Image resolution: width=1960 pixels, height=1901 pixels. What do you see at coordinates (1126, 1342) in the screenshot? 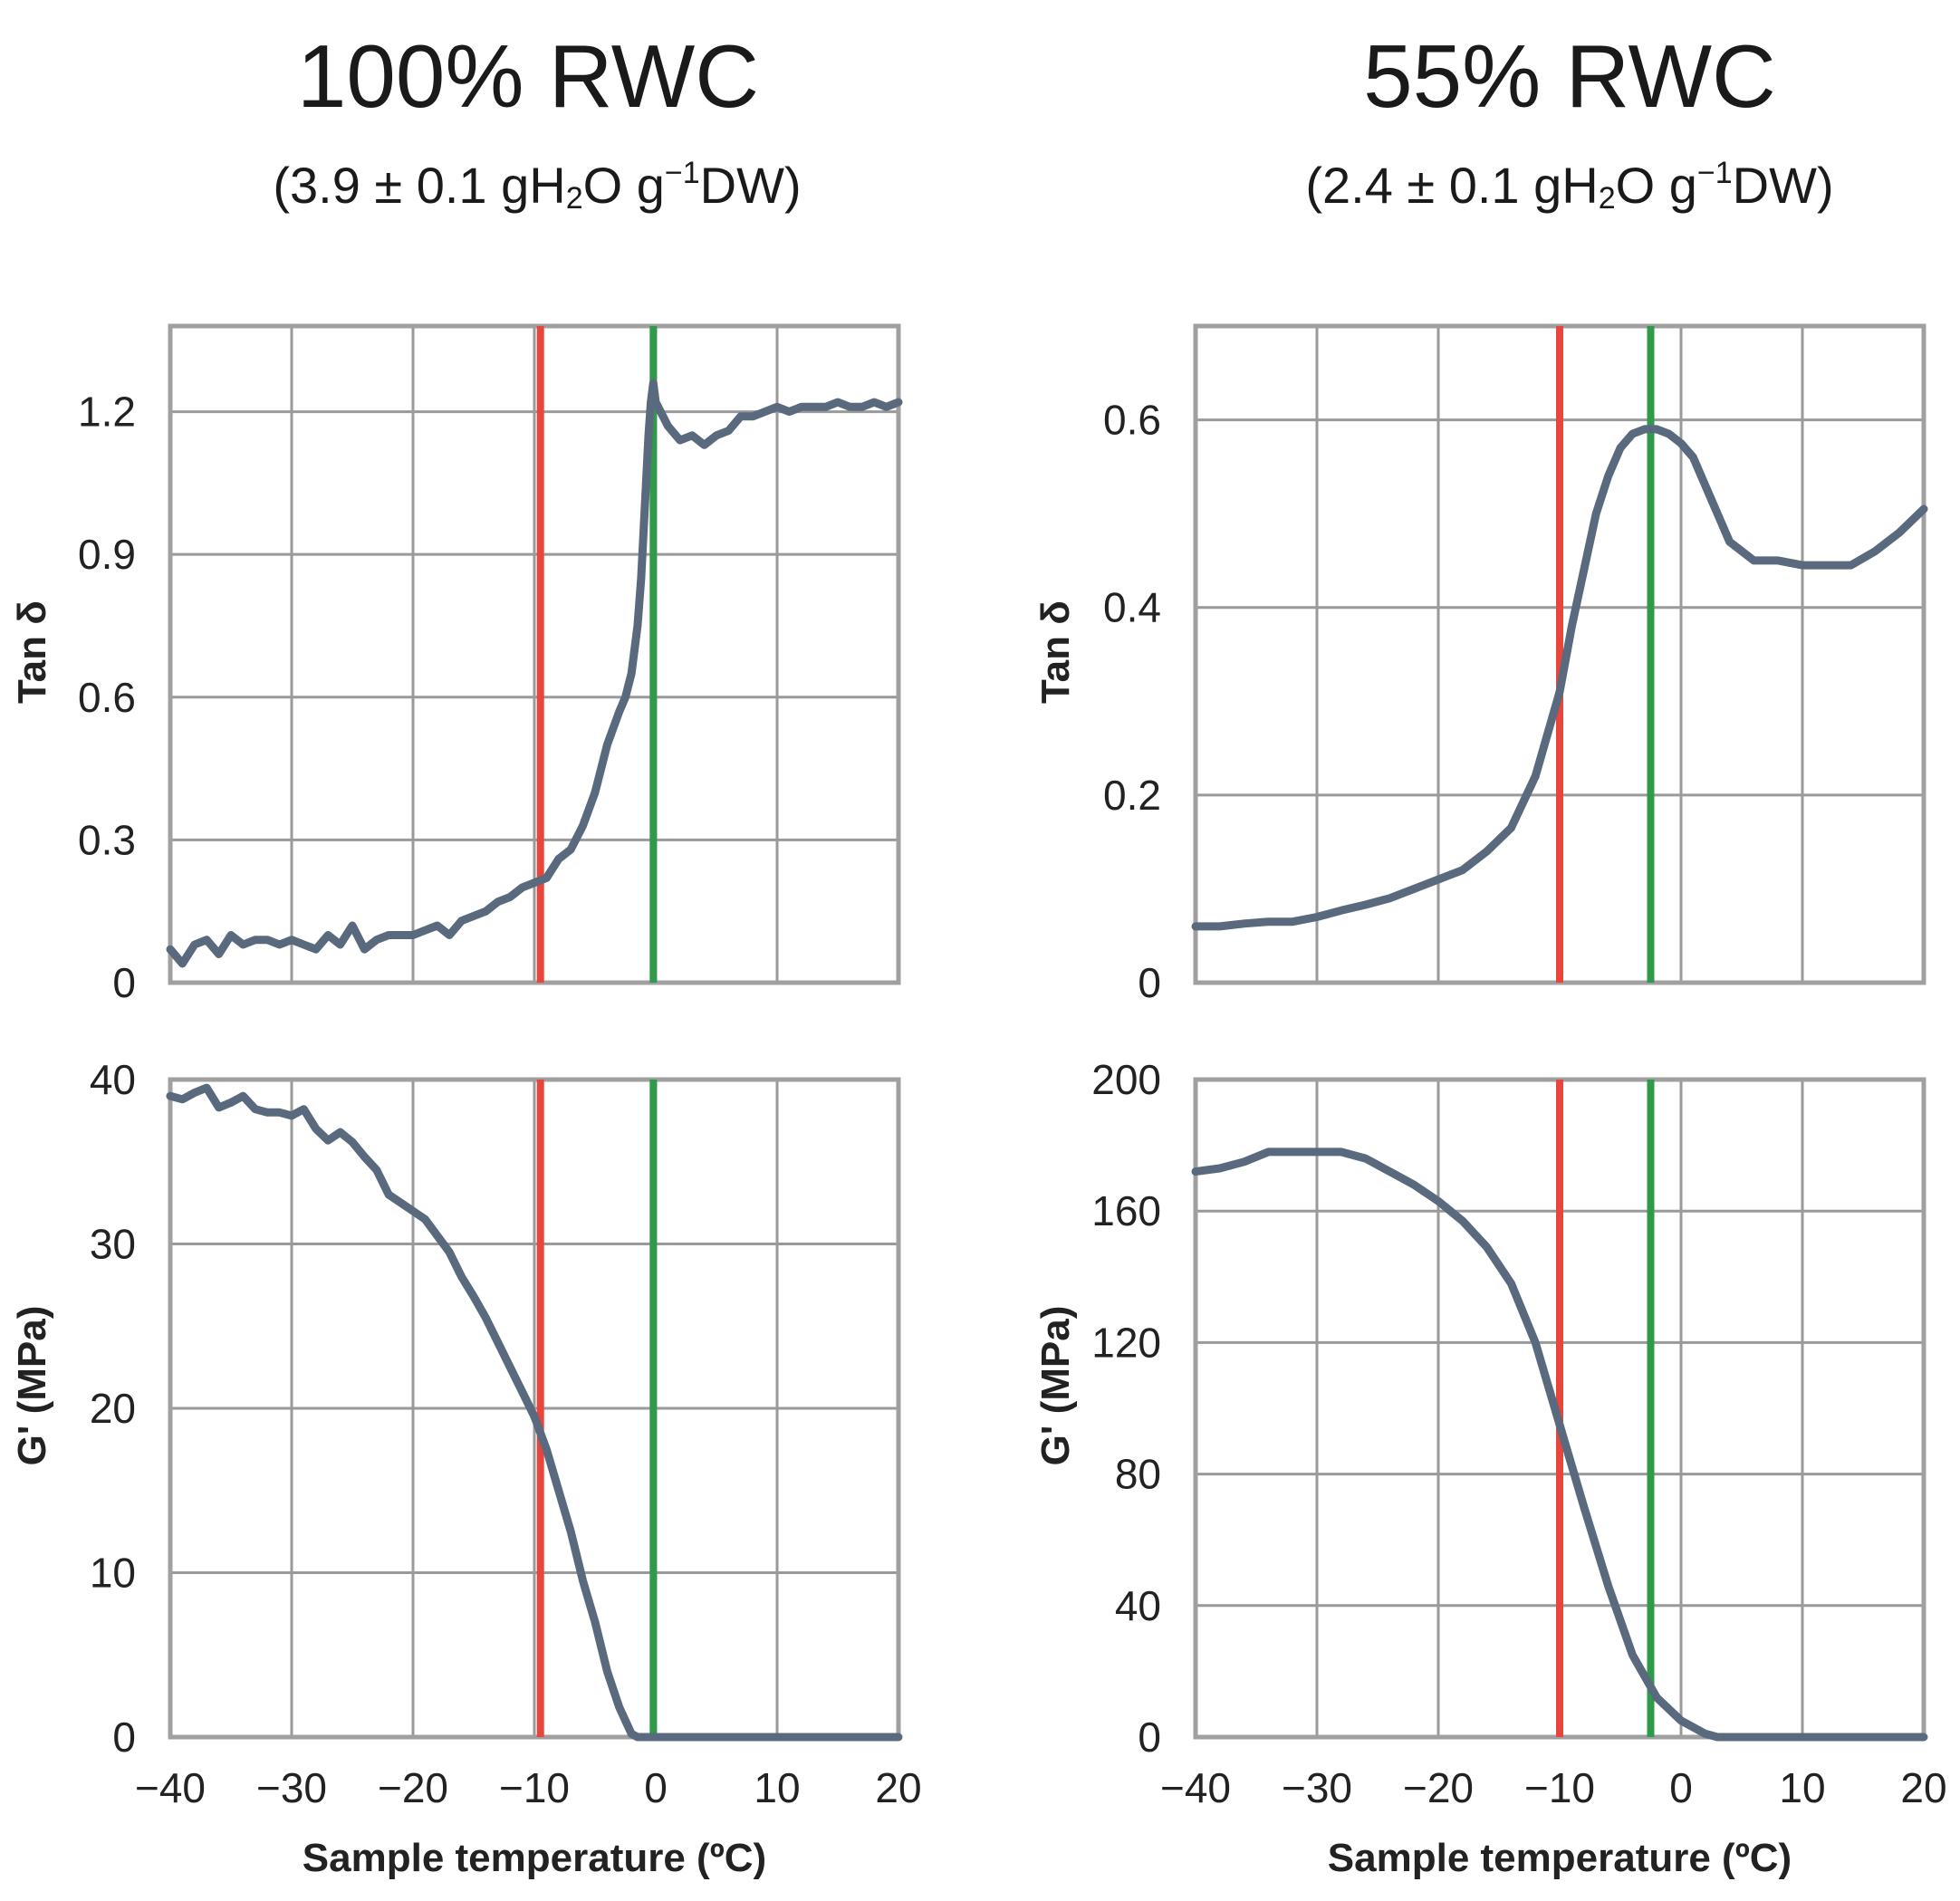
I see `y-tick-label: 120` at bounding box center [1126, 1342].